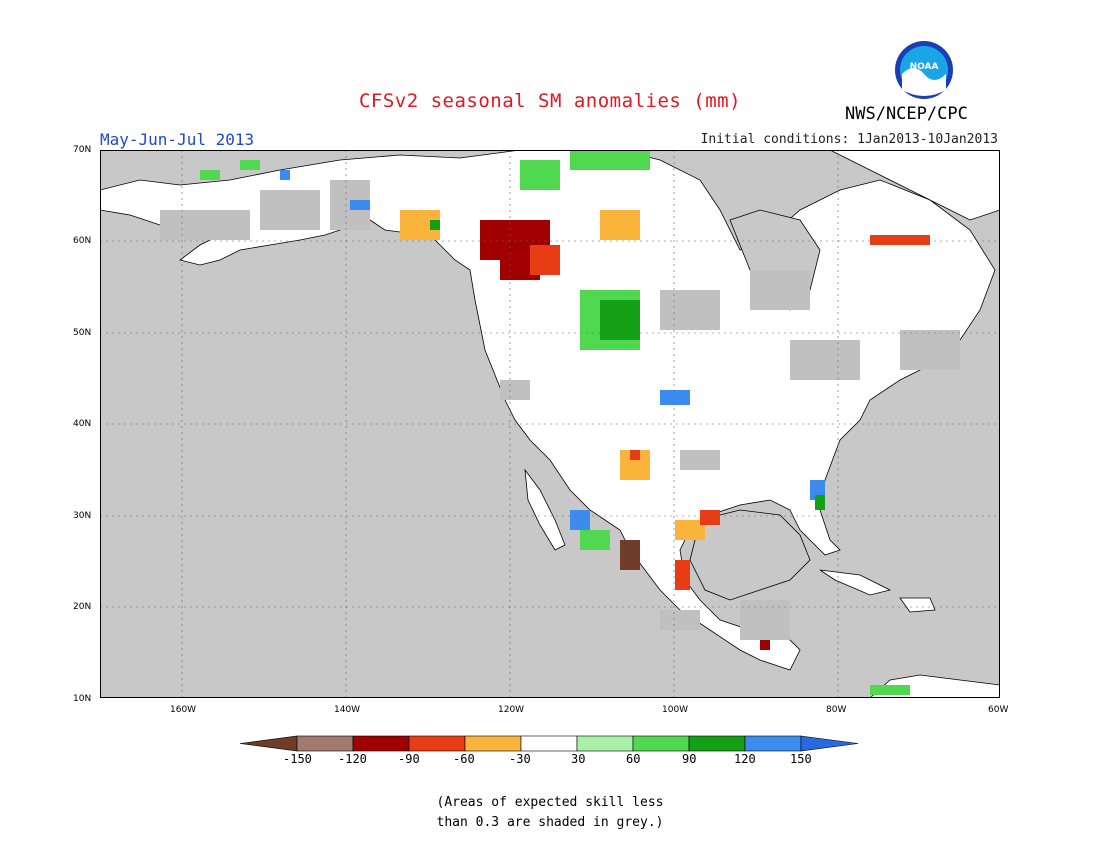 The height and width of the screenshot is (850, 1100). Describe the element at coordinates (855, 582) in the screenshot. I see `cuba` at that location.